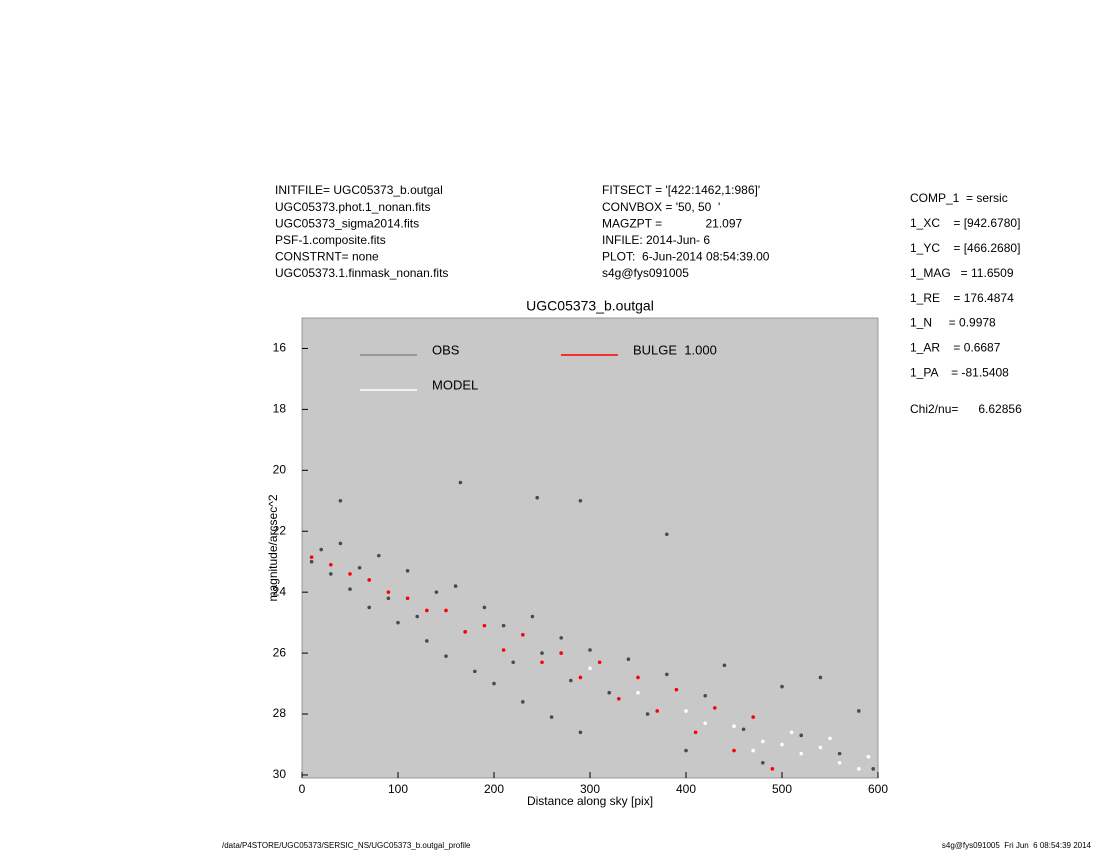  What do you see at coordinates (590, 789) in the screenshot?
I see `x-tick-label: 300` at bounding box center [590, 789].